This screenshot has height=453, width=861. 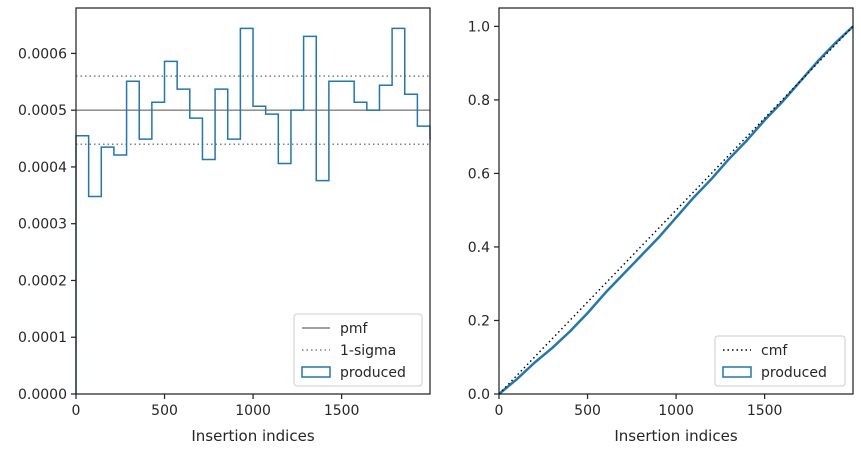 What do you see at coordinates (252, 436) in the screenshot?
I see `x-axis-label-left: Insertion indices` at bounding box center [252, 436].